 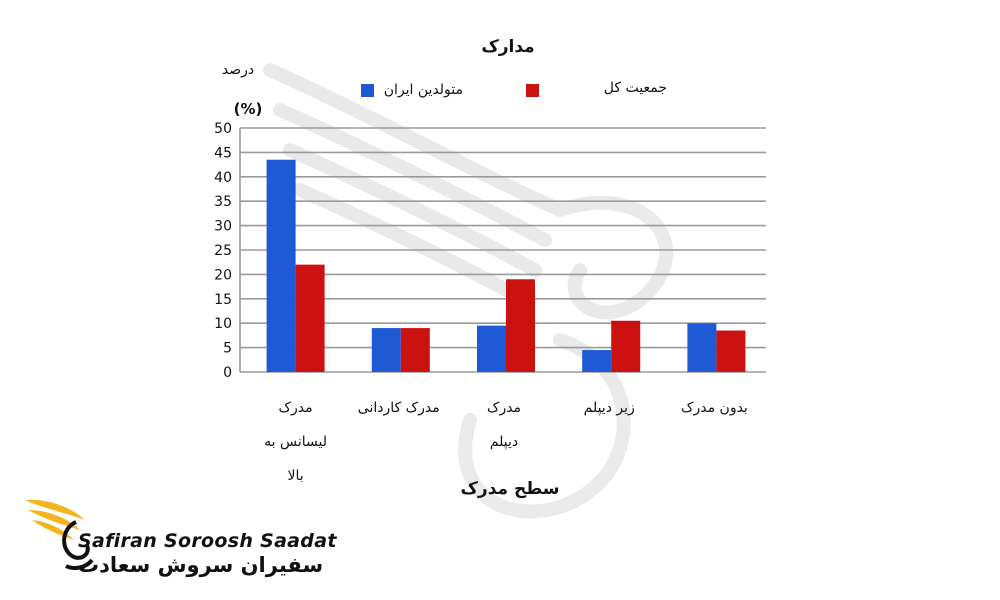 I want to click on x-tick-label-diploma: مدرک, so click(x=504, y=408).